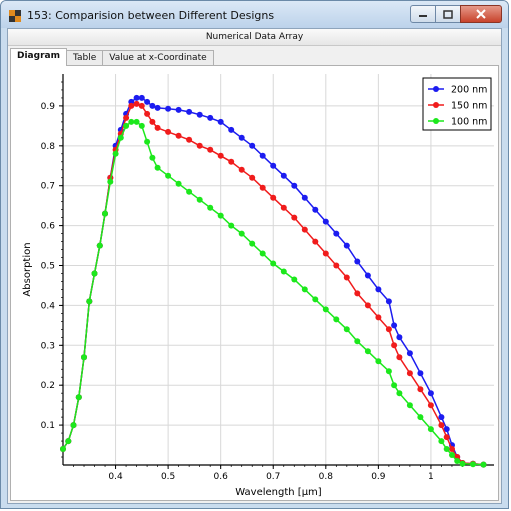 This screenshot has width=511, height=511. I want to click on maximize-button, so click(448, 14).